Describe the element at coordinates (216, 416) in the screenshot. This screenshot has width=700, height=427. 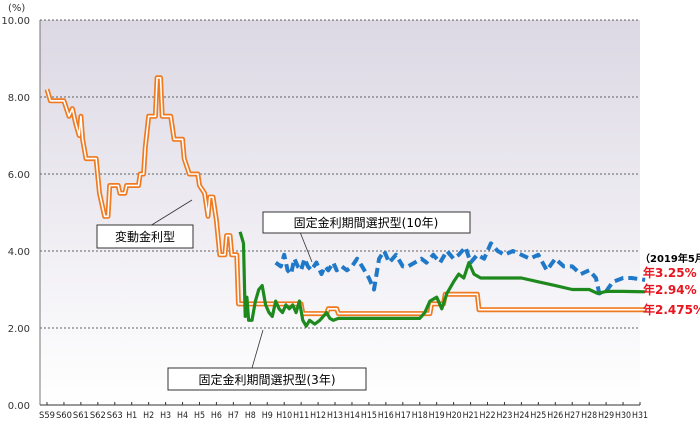
I see `x-tick-label: H6` at that location.